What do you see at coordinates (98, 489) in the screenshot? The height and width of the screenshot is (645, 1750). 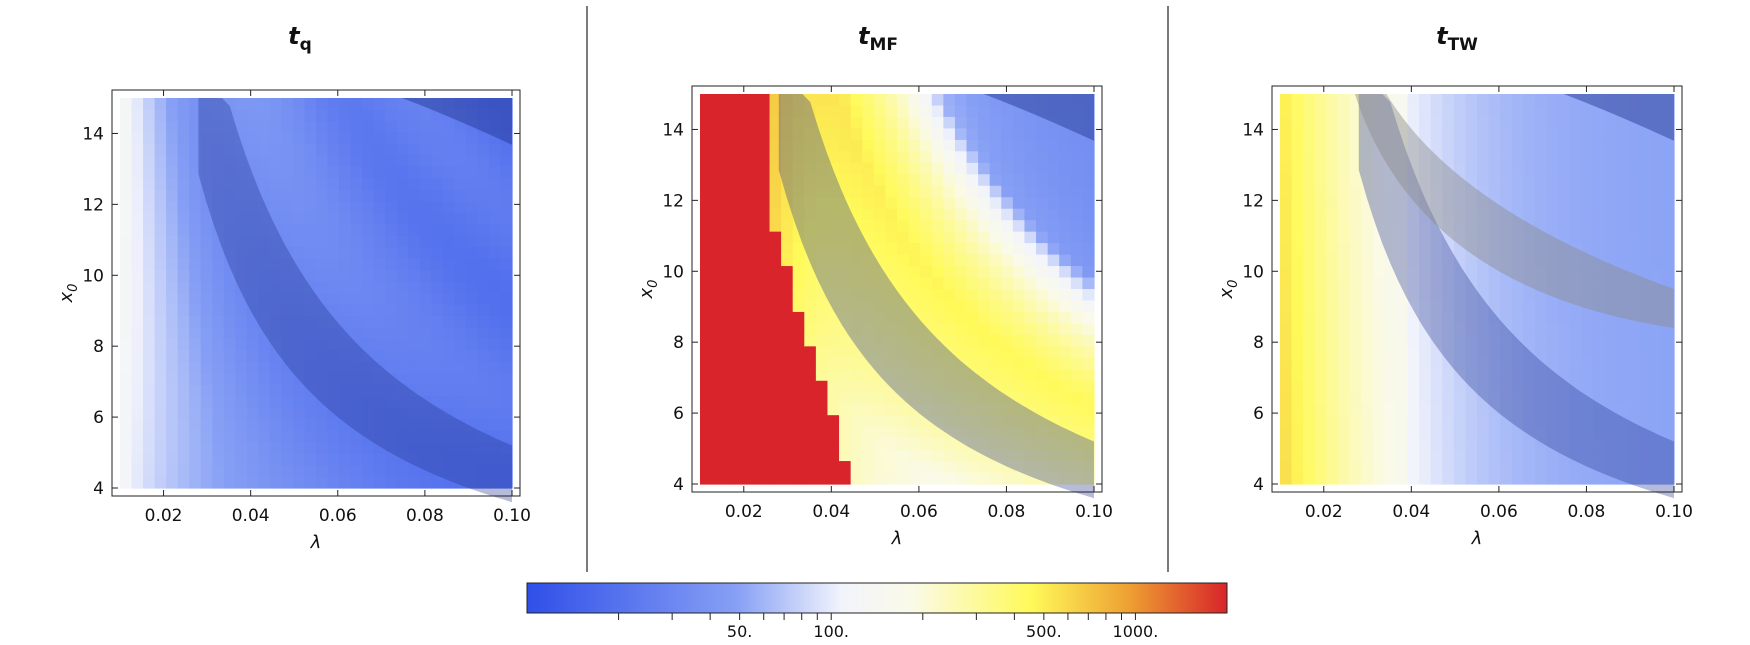 I see `y-tick-label: 4` at bounding box center [98, 489].